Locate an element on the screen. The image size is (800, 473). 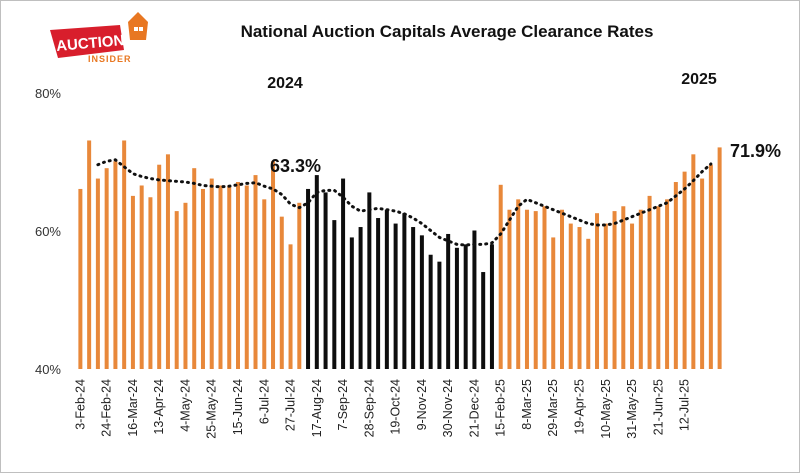
x-tick-label: 9-Nov-24 is located at coordinates (422, 404).